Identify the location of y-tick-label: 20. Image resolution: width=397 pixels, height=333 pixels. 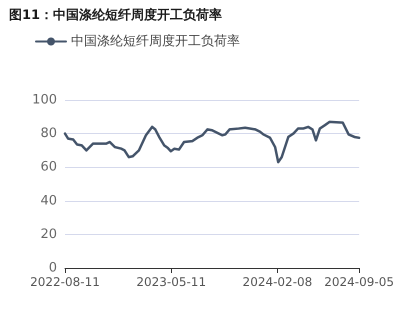
(48, 234).